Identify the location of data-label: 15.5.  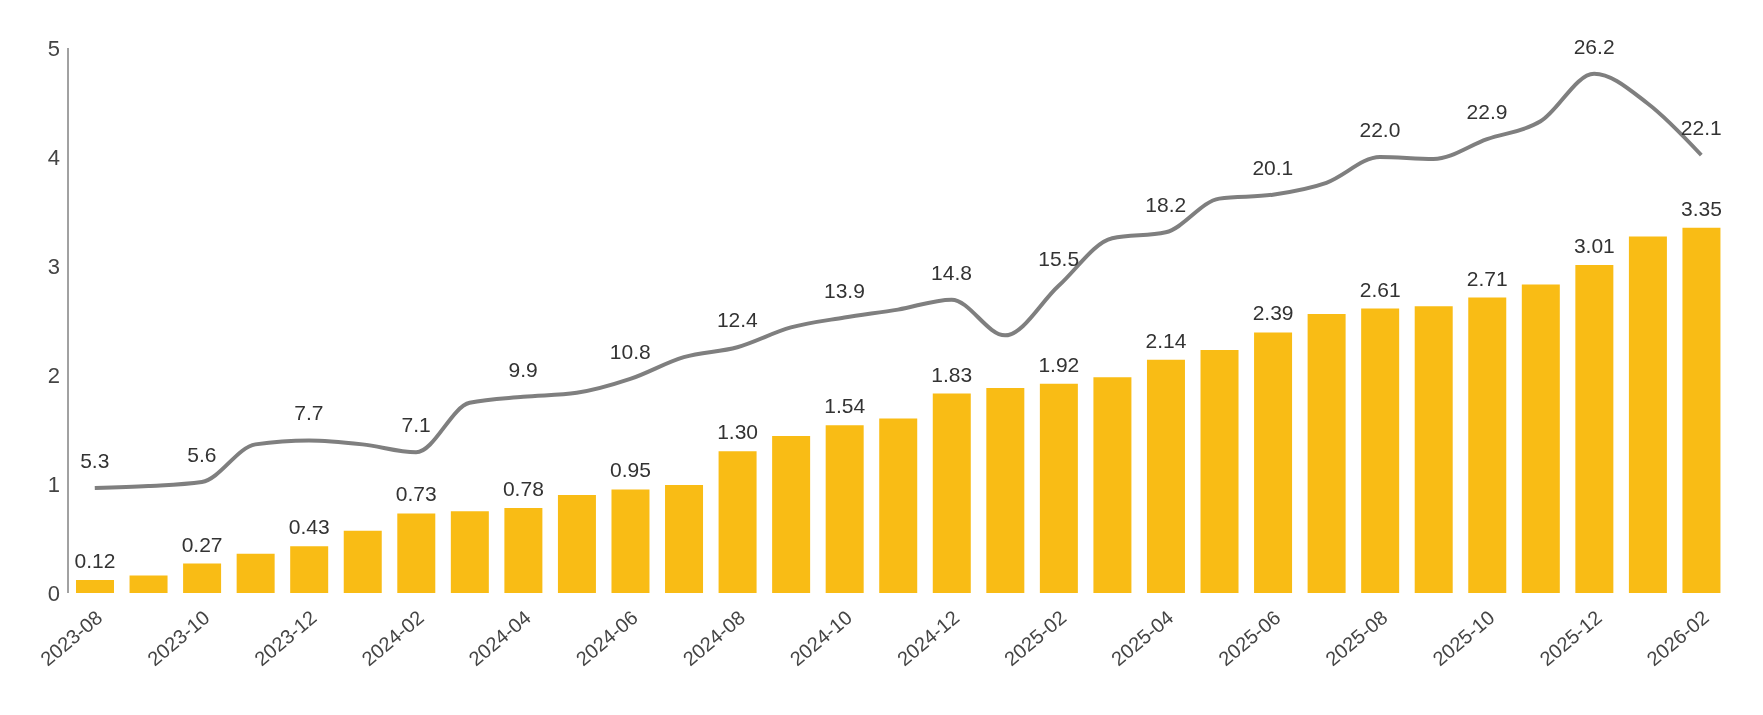
(1059, 258).